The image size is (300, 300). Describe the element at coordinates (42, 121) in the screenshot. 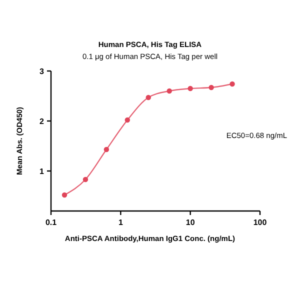

I see `y-tick-label: 2` at that location.